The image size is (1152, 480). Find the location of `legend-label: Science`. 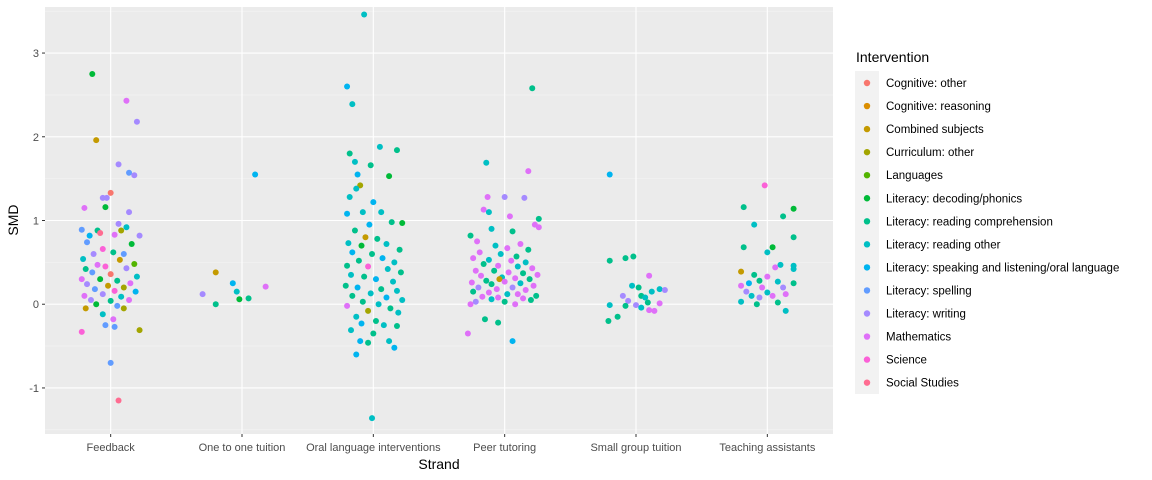

legend-label: Science is located at coordinates (906, 361).